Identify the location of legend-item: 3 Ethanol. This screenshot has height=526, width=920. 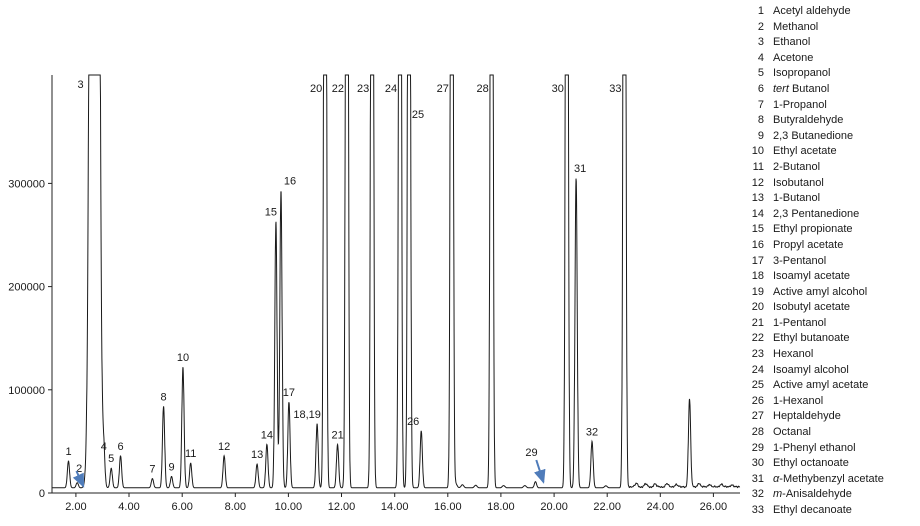
(833, 43).